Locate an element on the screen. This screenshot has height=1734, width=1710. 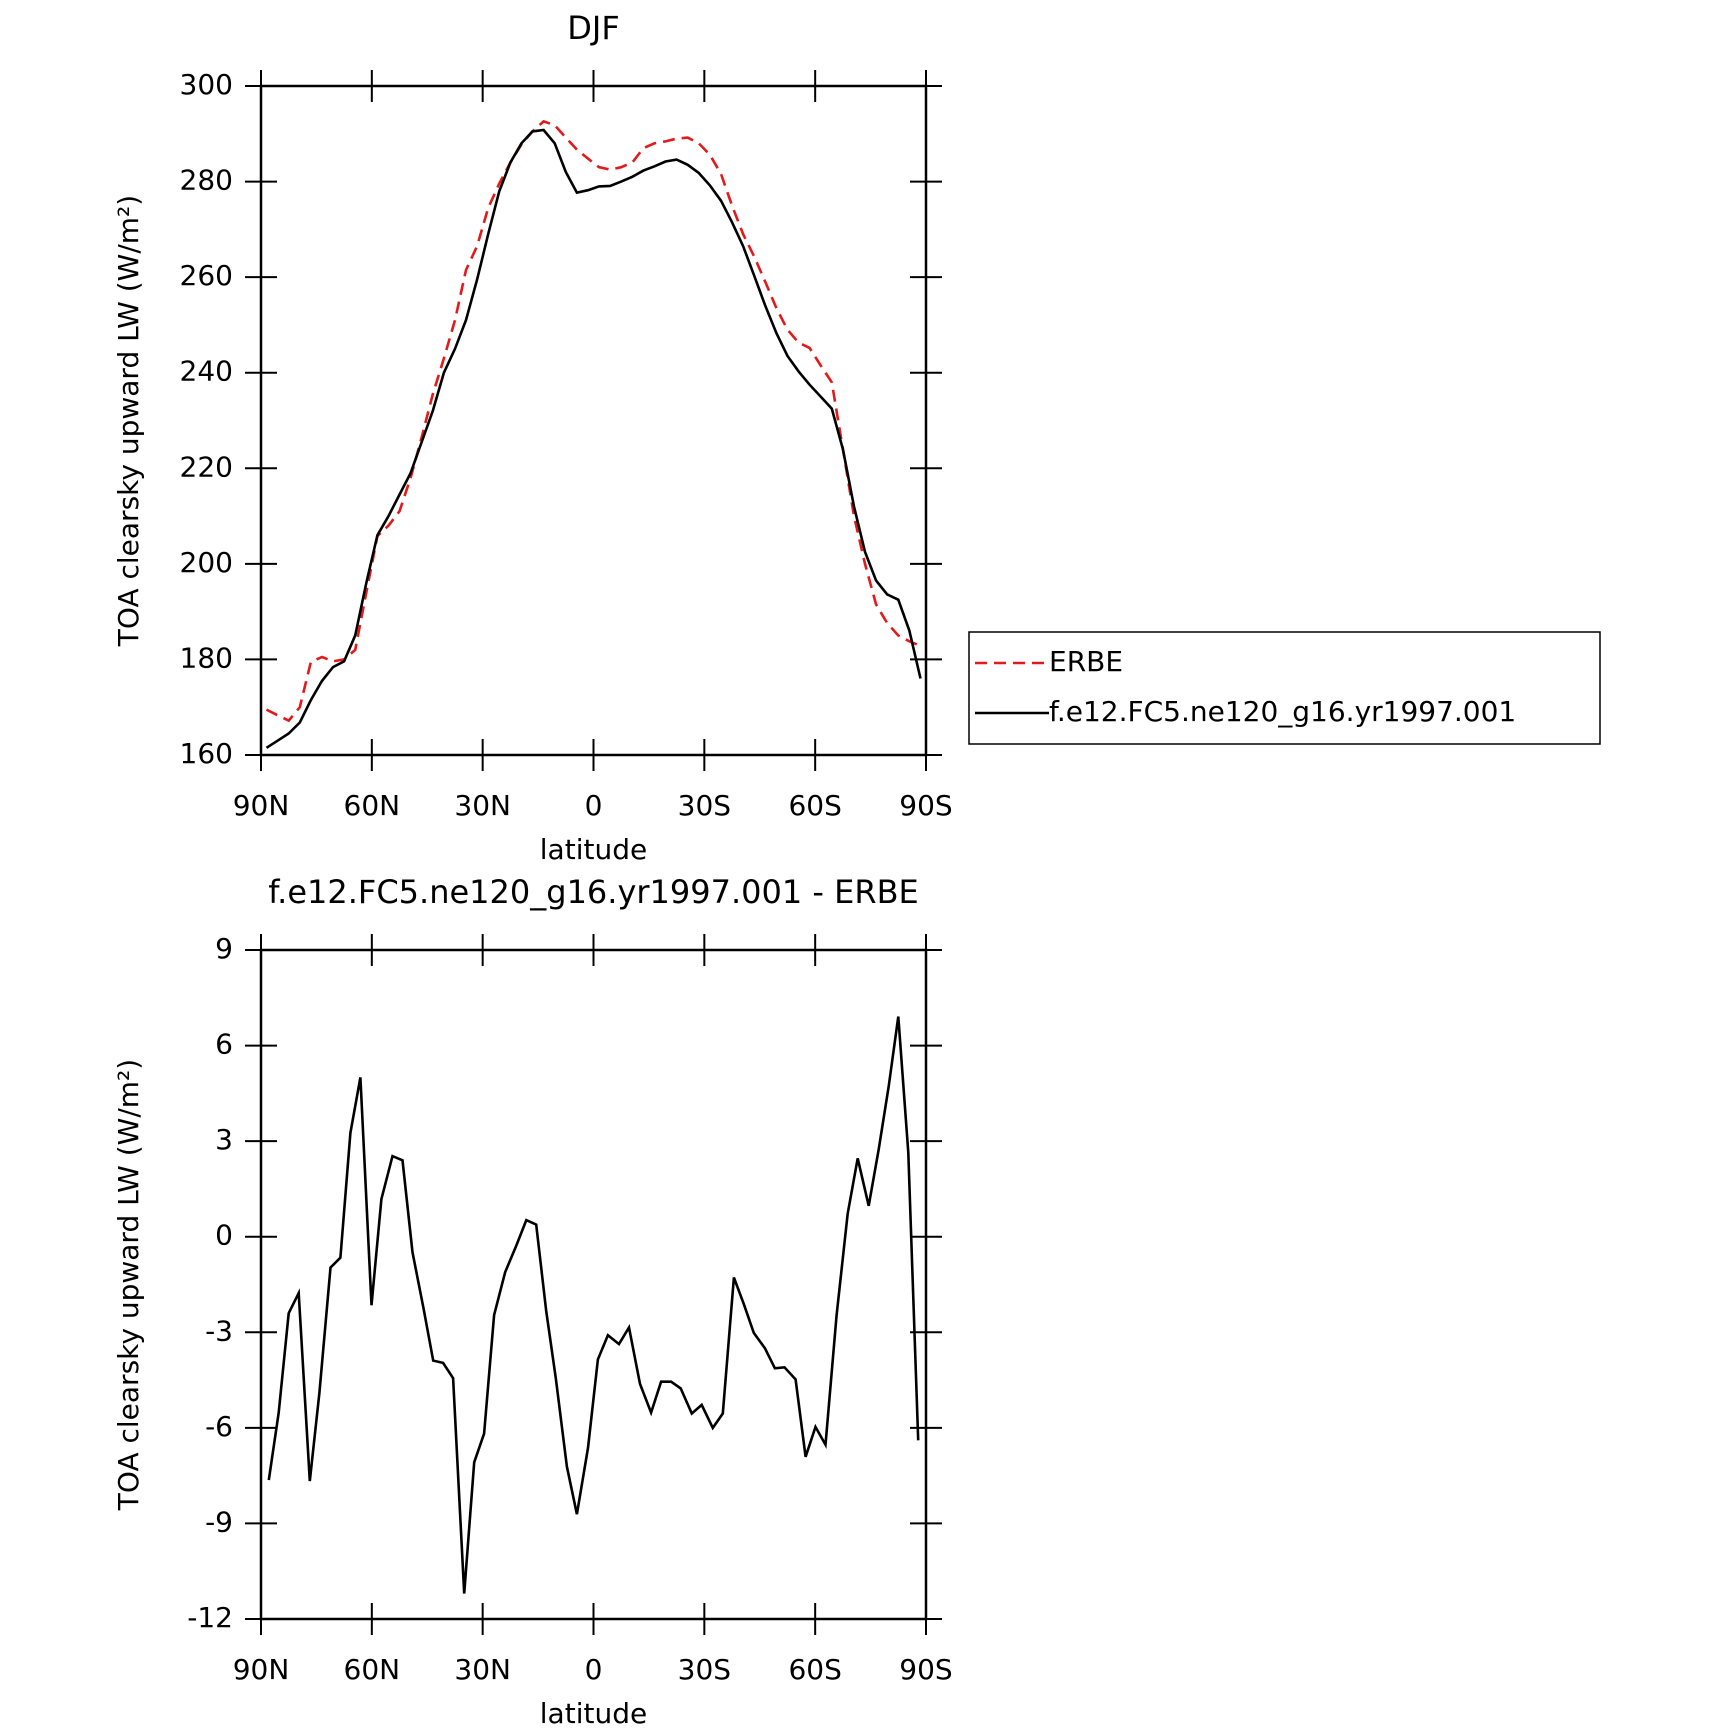
chart-title: DJF is located at coordinates (593, 28).